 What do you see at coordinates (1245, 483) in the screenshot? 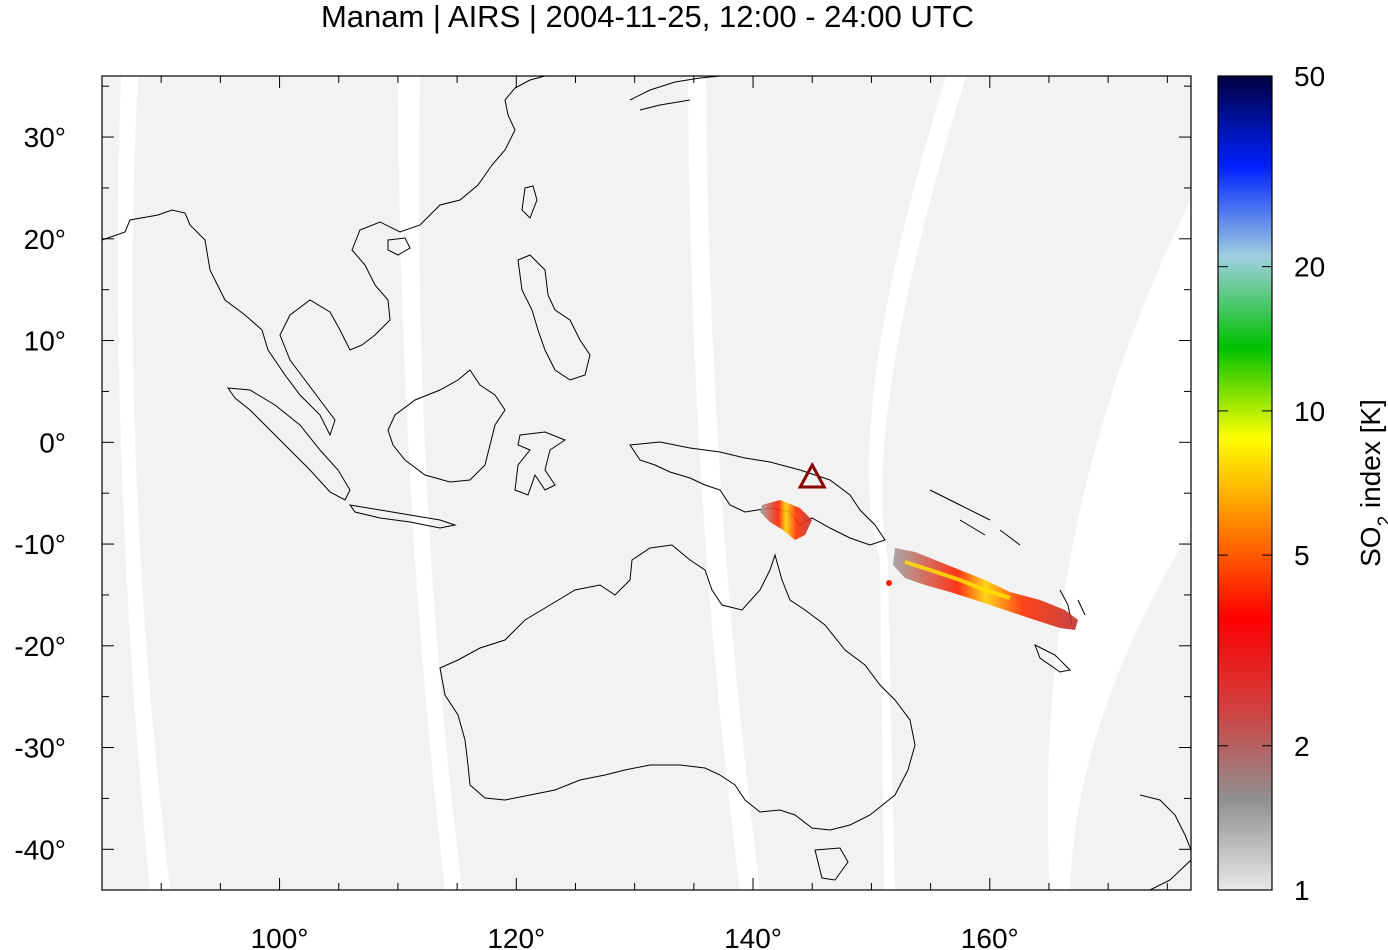
I see `colorbar-gradient` at bounding box center [1245, 483].